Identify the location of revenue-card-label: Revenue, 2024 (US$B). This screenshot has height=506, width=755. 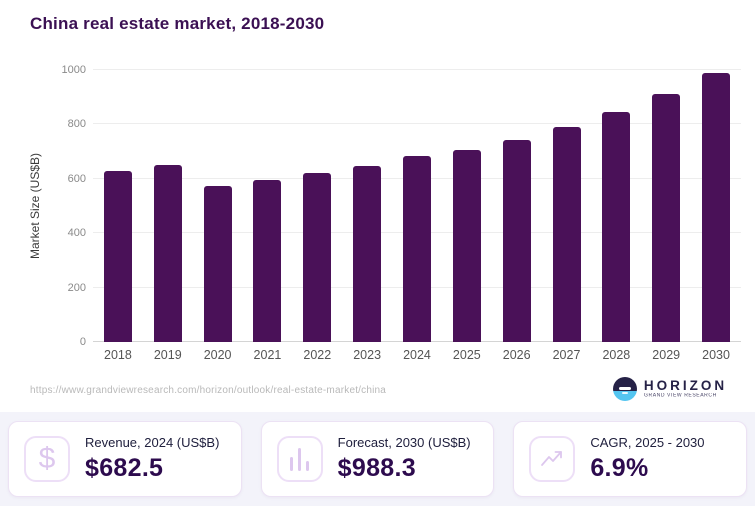
(152, 442).